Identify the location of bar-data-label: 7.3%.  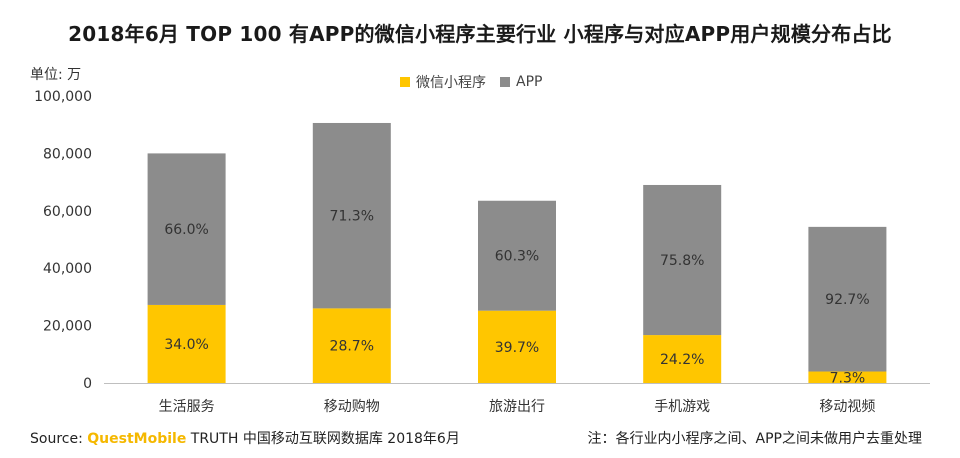
(848, 378).